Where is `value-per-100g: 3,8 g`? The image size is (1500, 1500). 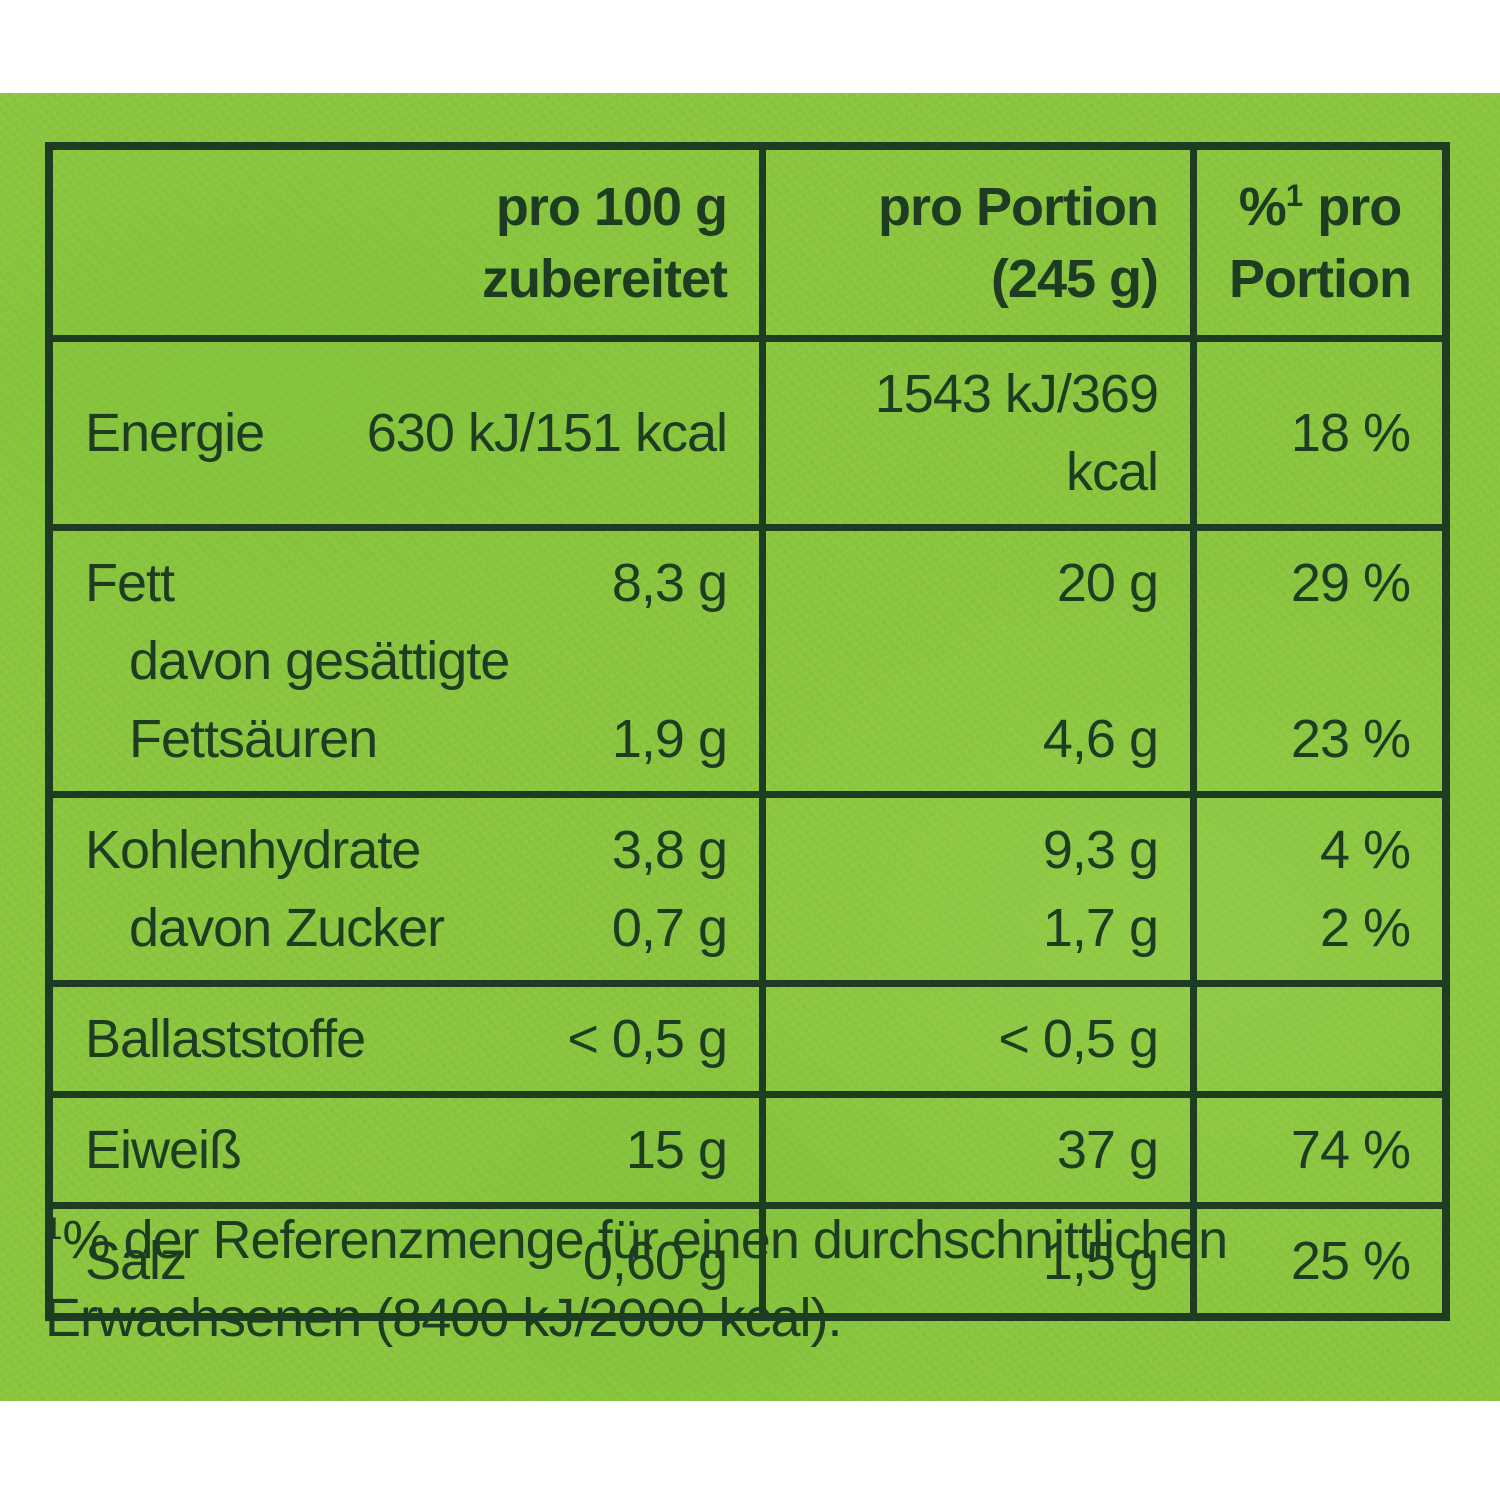
value-per-100g: 3,8 g is located at coordinates (669, 850).